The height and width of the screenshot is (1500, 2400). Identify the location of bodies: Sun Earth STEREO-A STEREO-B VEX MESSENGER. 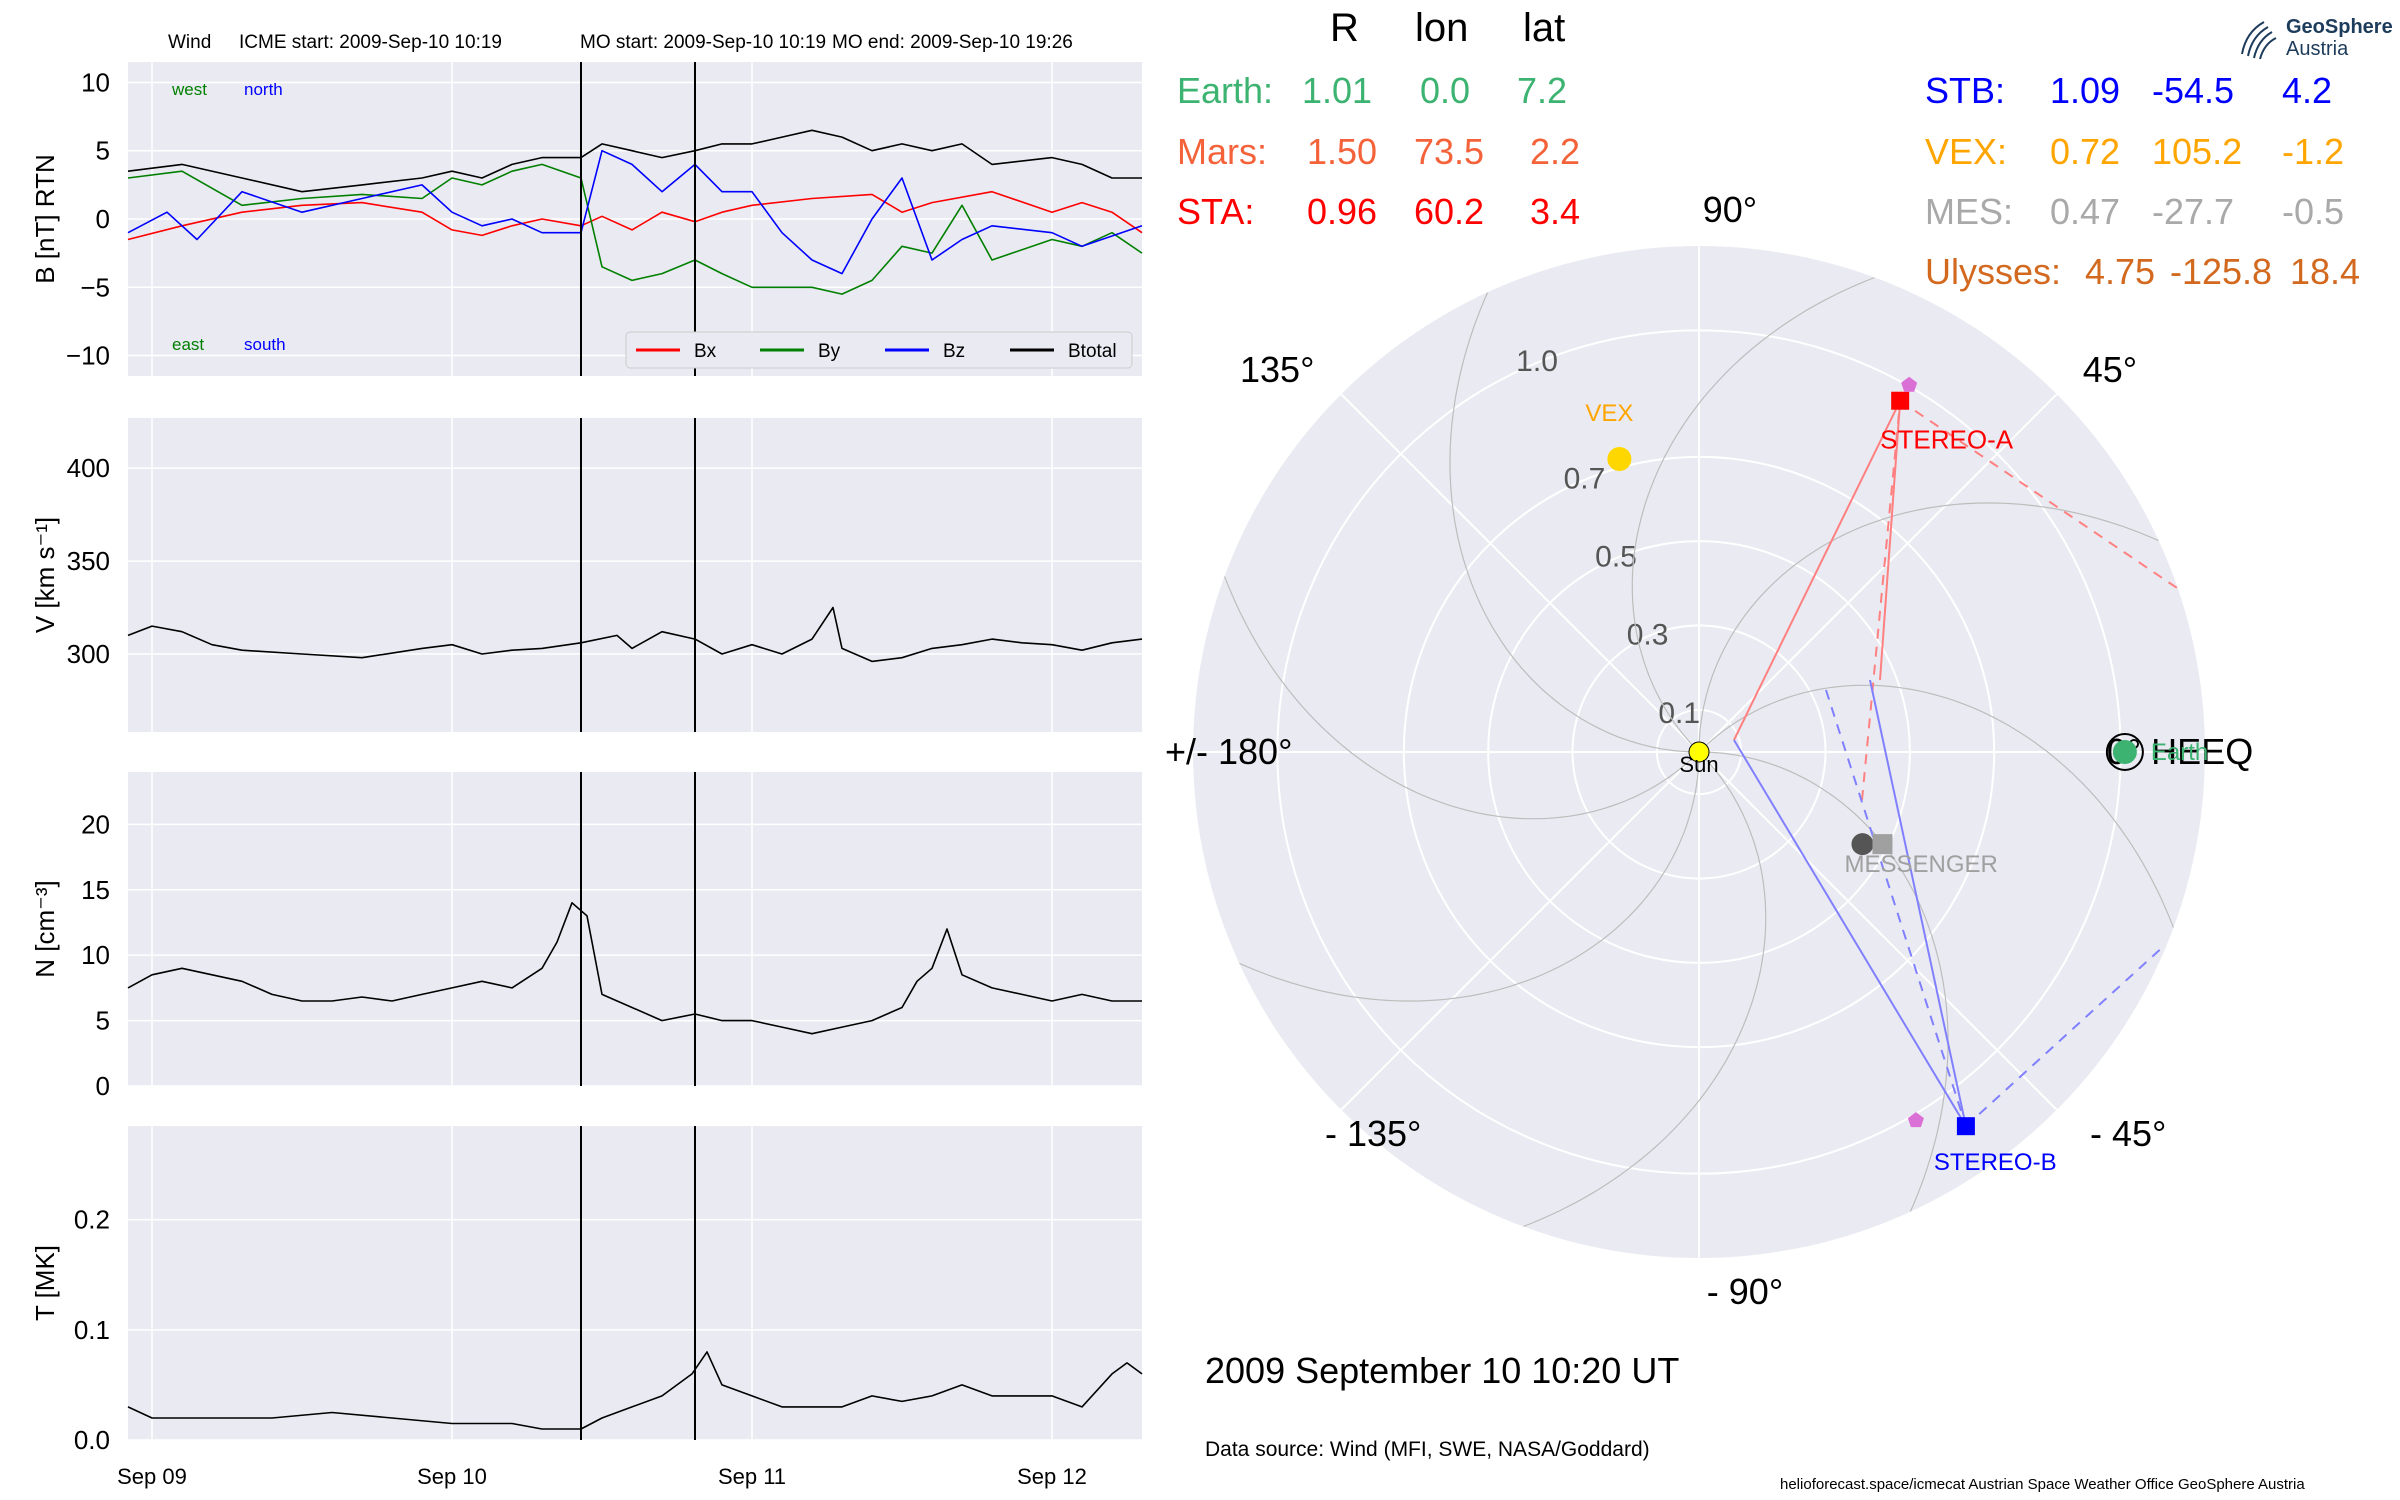
(1896, 776).